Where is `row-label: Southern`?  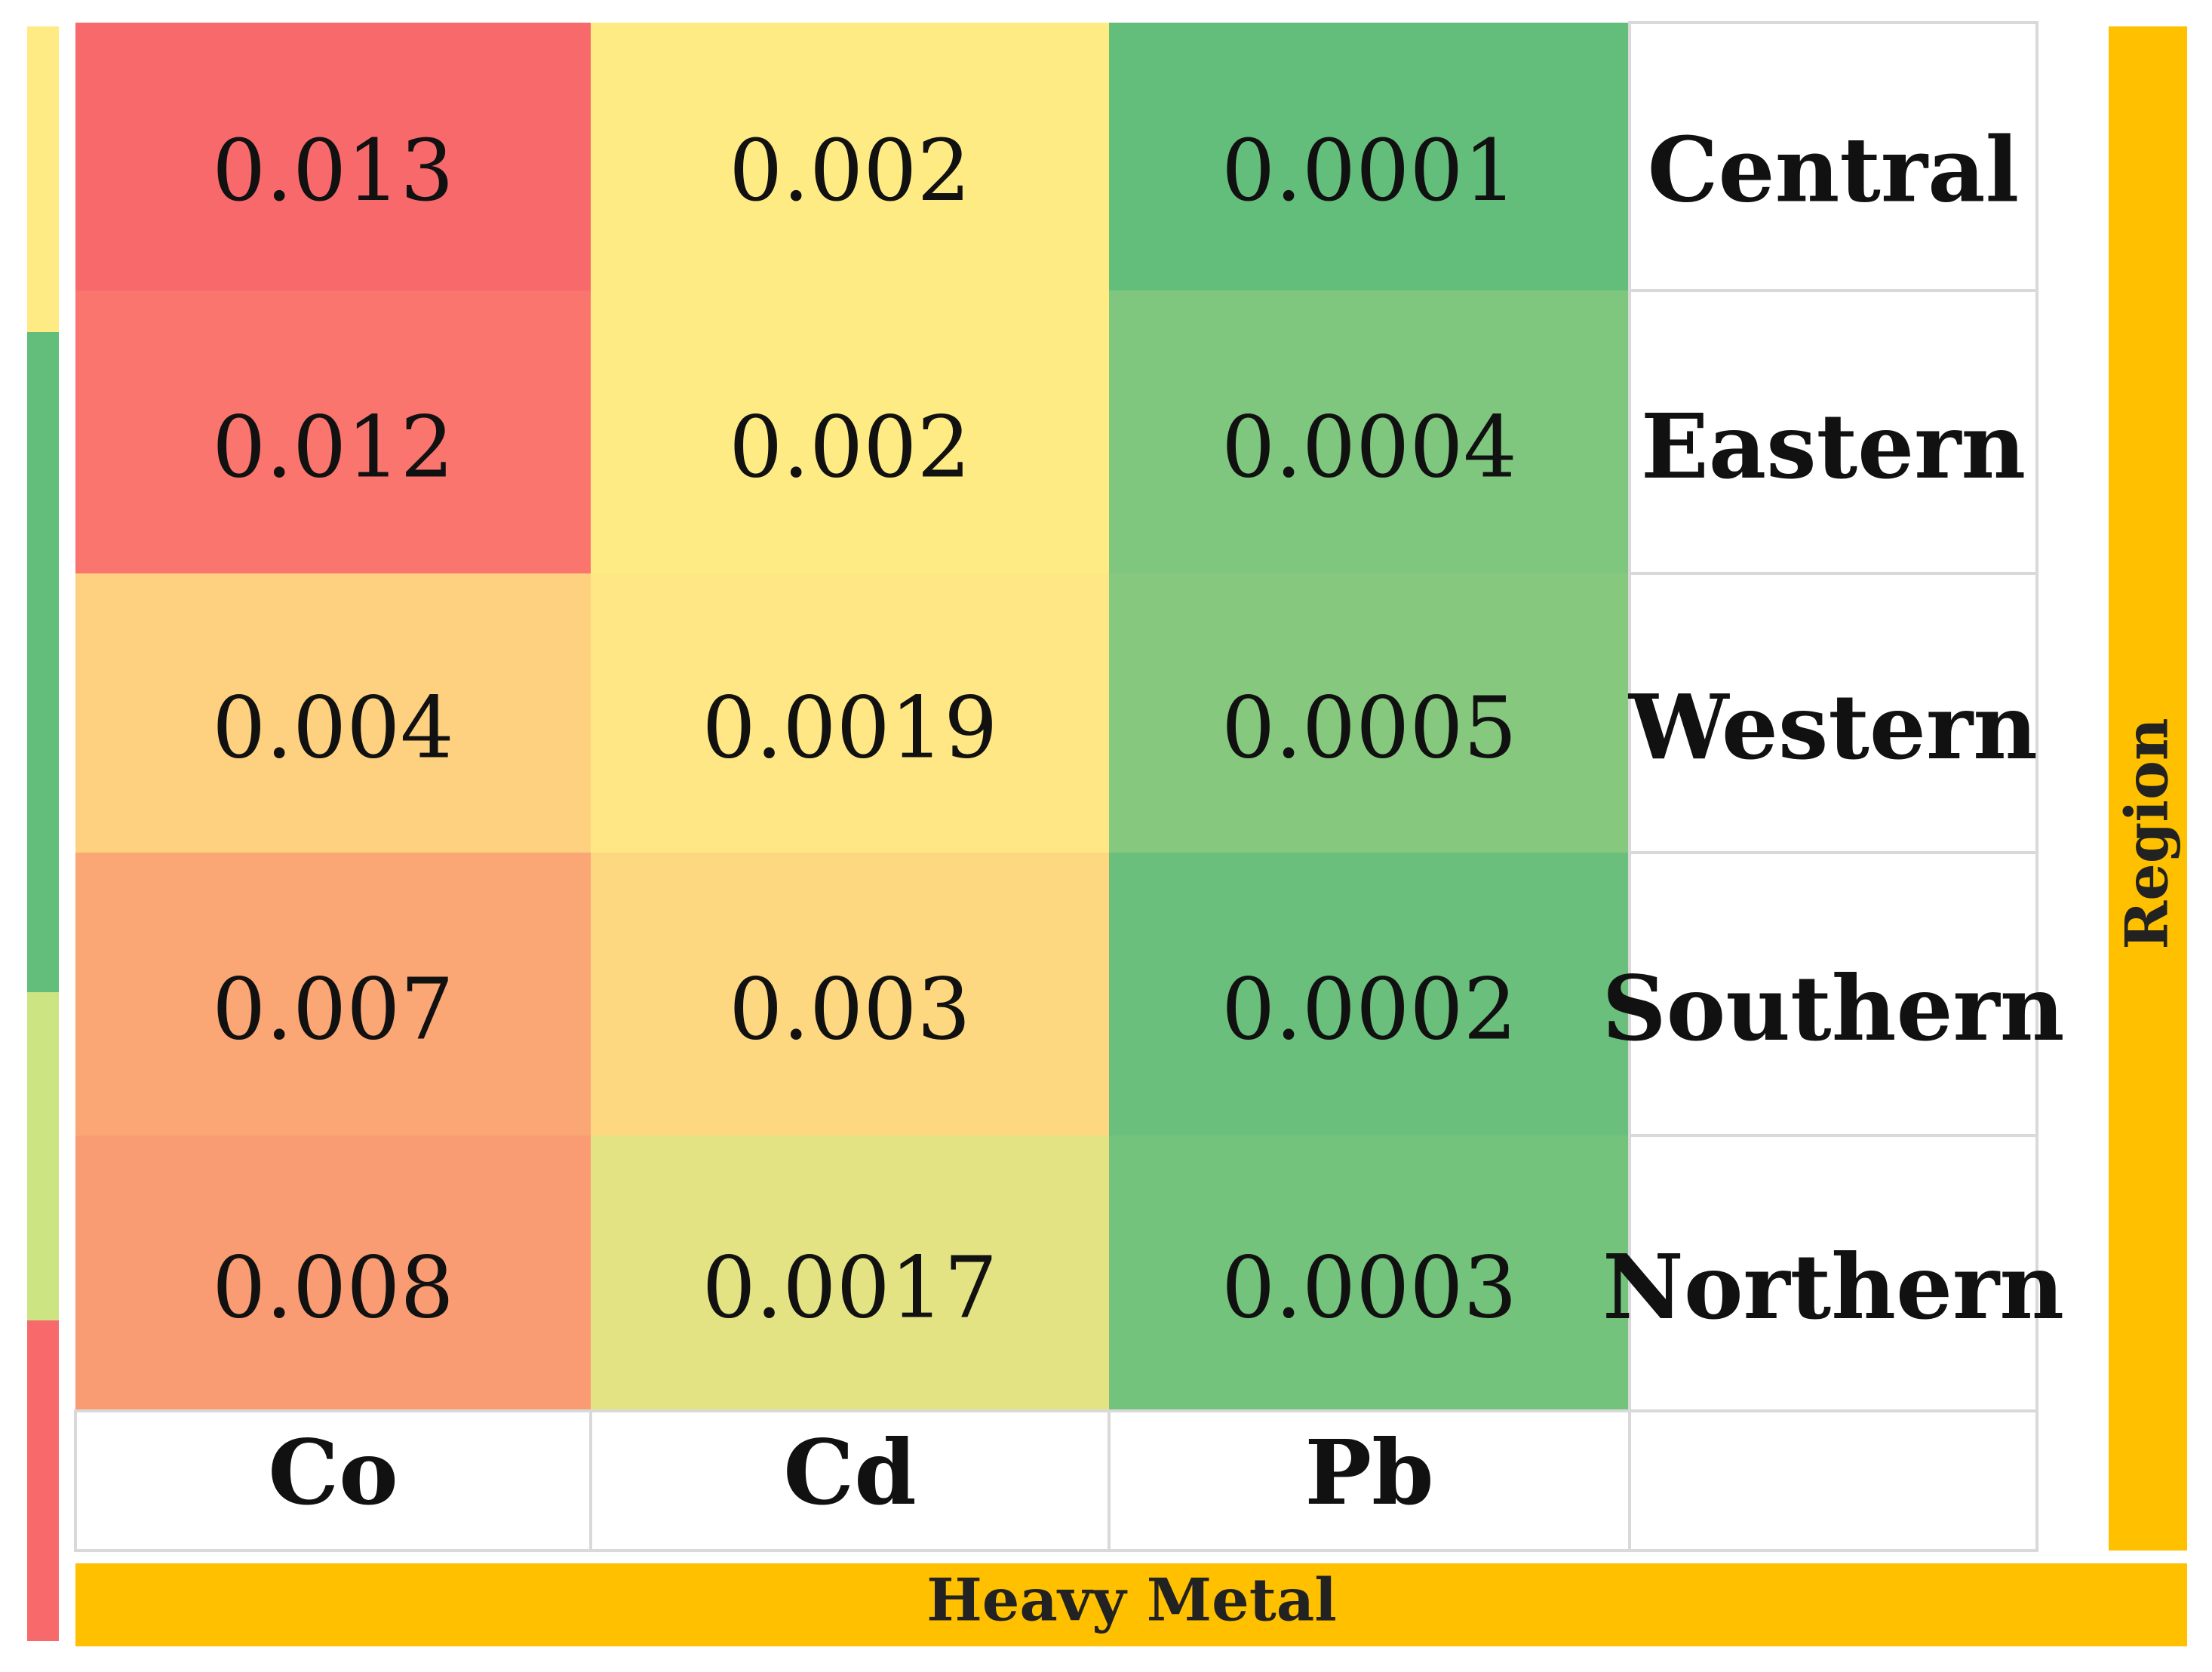
row-label: Southern is located at coordinates (1833, 1008).